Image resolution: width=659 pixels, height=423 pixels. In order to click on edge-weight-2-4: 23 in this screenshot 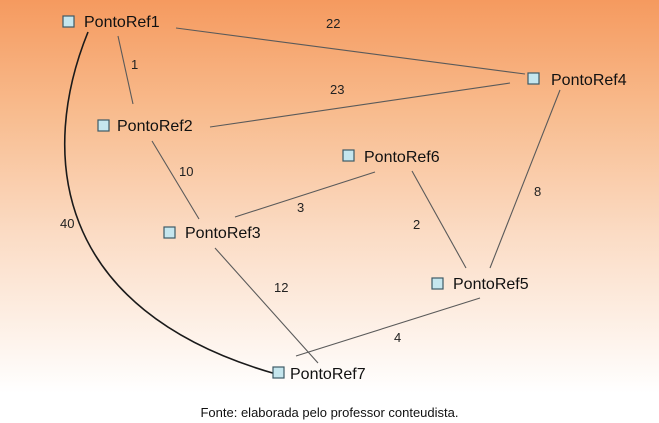, I will do `click(337, 89)`.